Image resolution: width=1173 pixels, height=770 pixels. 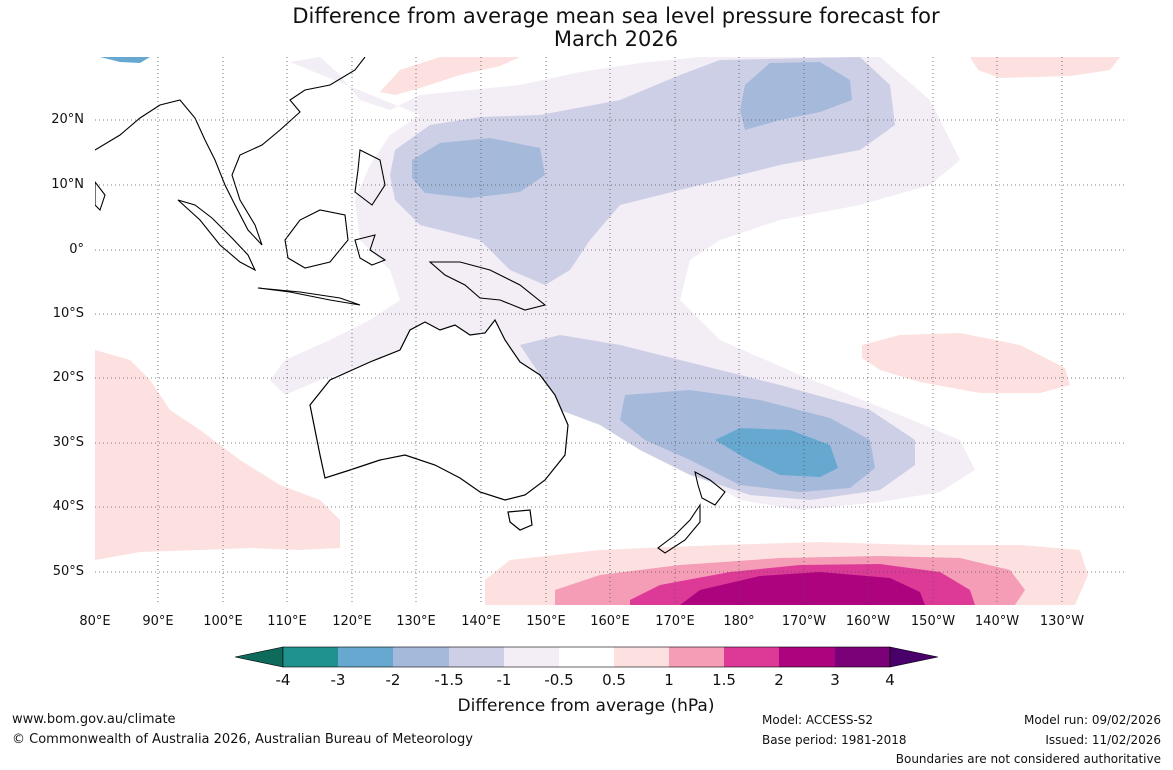 I want to click on colorbar, so click(x=586, y=657).